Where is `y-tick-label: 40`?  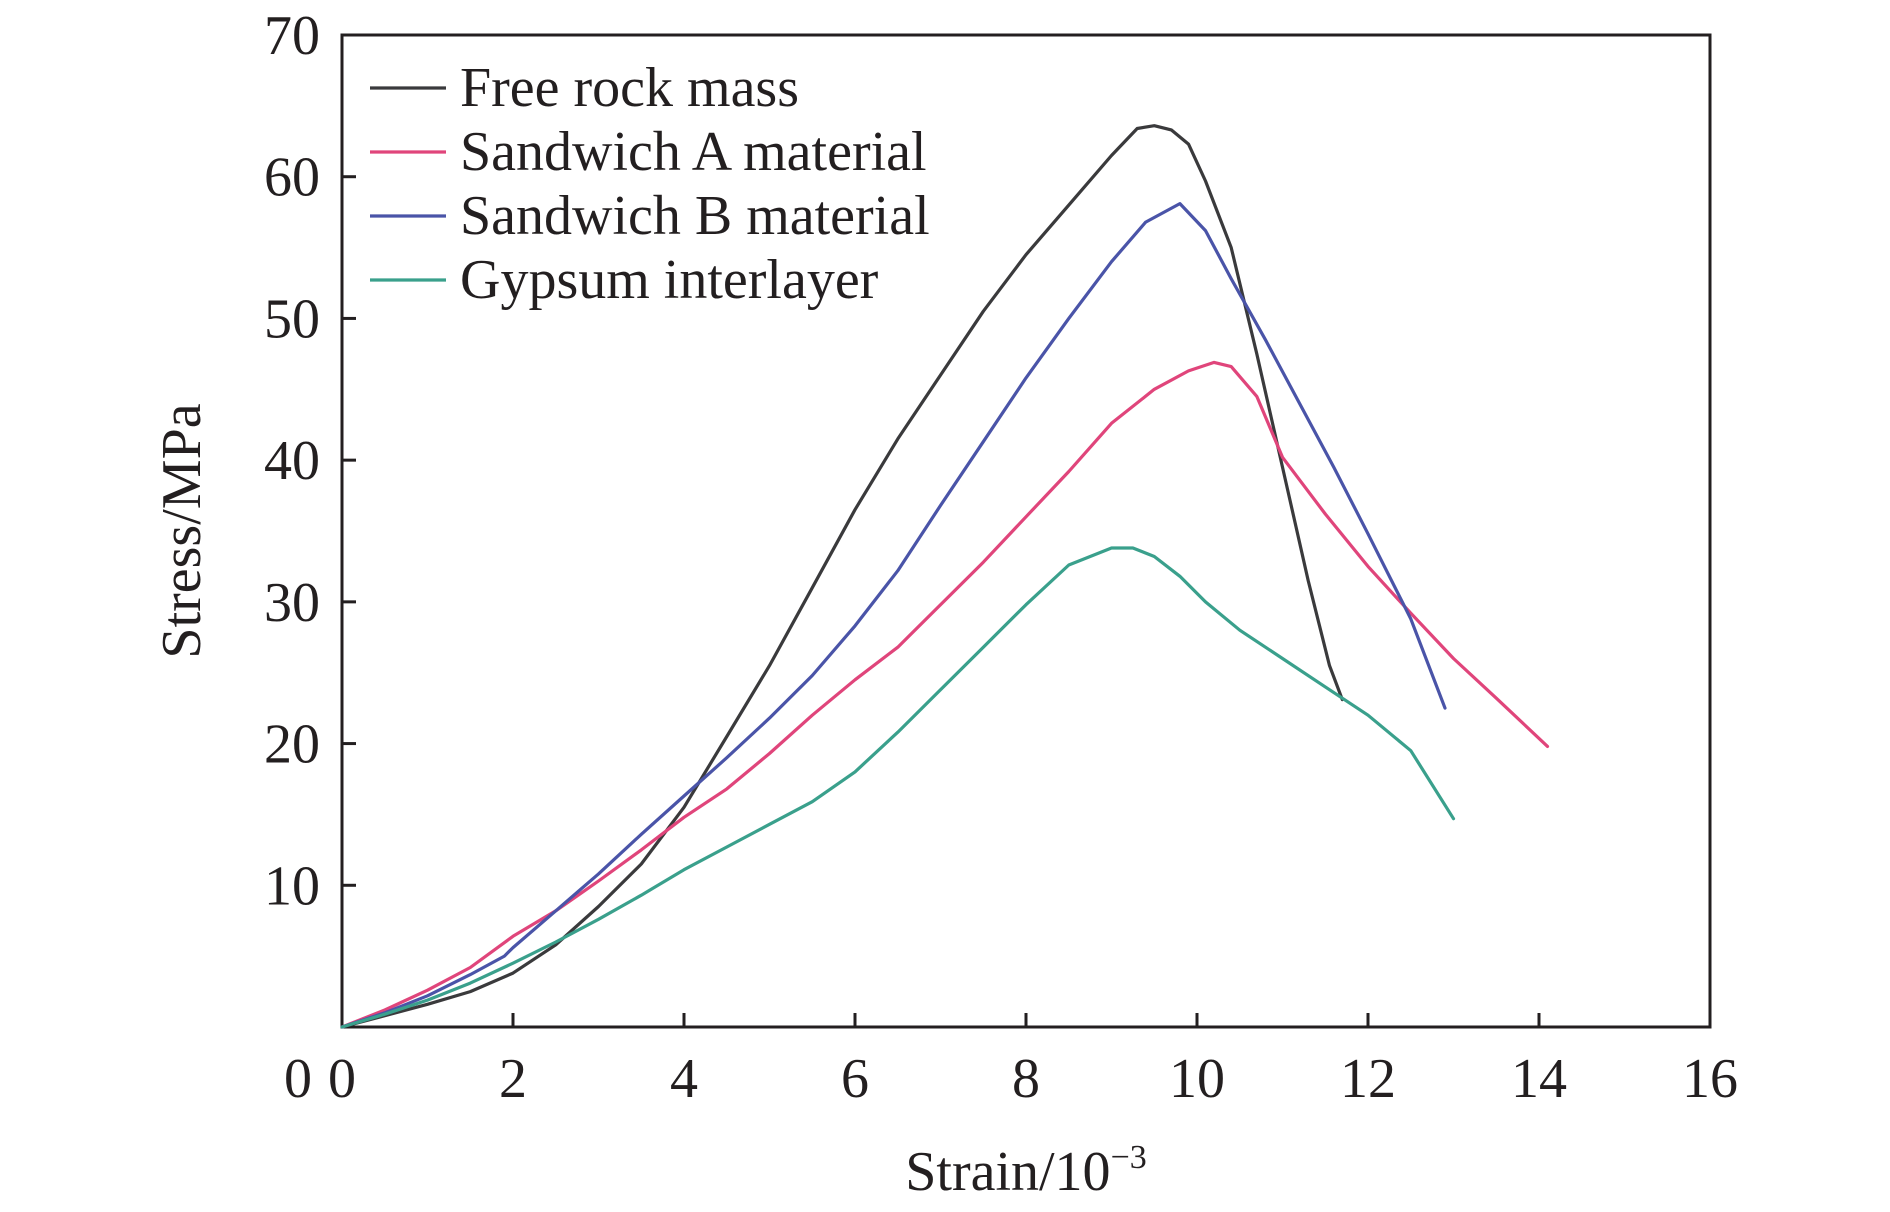
y-tick-label: 40 is located at coordinates (292, 461).